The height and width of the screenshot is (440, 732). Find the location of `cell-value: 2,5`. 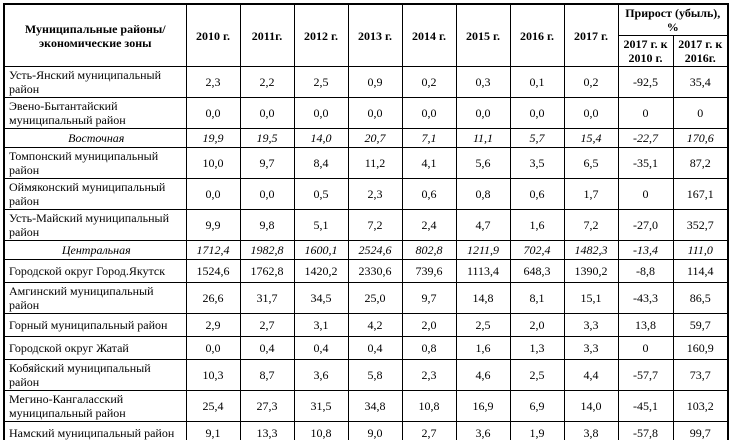

cell-value: 2,5 is located at coordinates (537, 375).